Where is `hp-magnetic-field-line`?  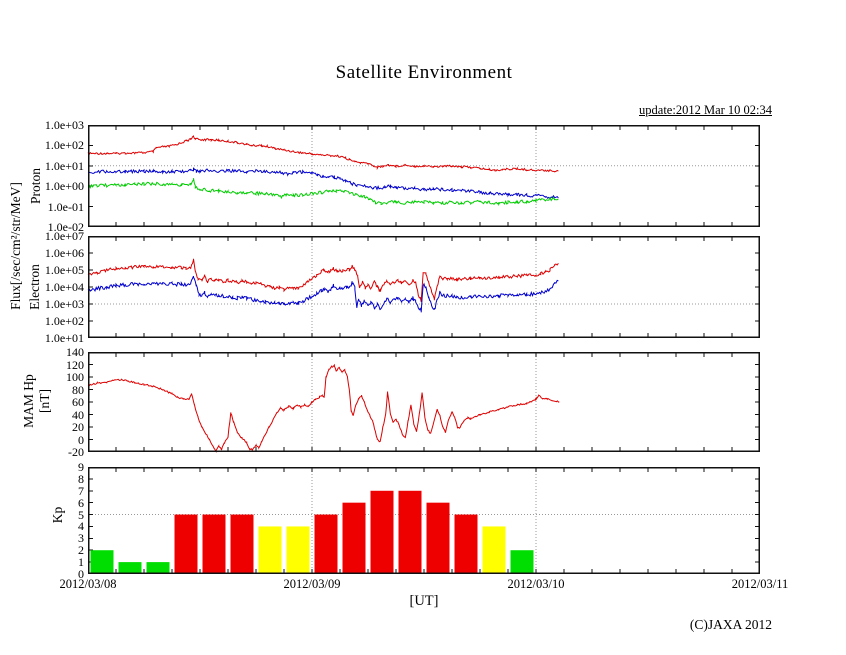
hp-magnetic-field-line is located at coordinates (323, 408).